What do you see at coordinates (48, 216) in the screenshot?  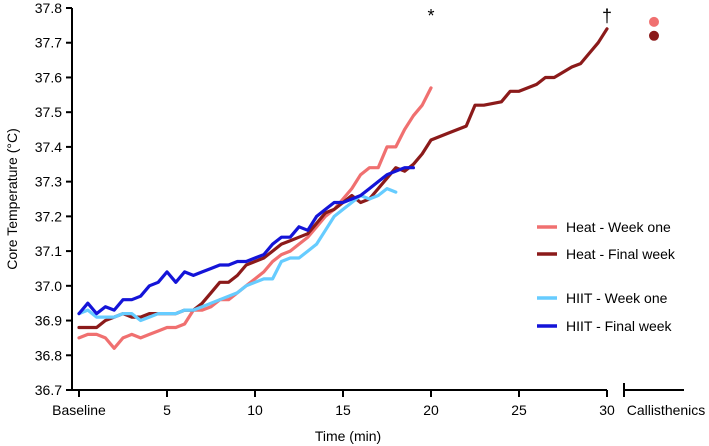 I see `y-tick-label-37.2: 37.2` at bounding box center [48, 216].